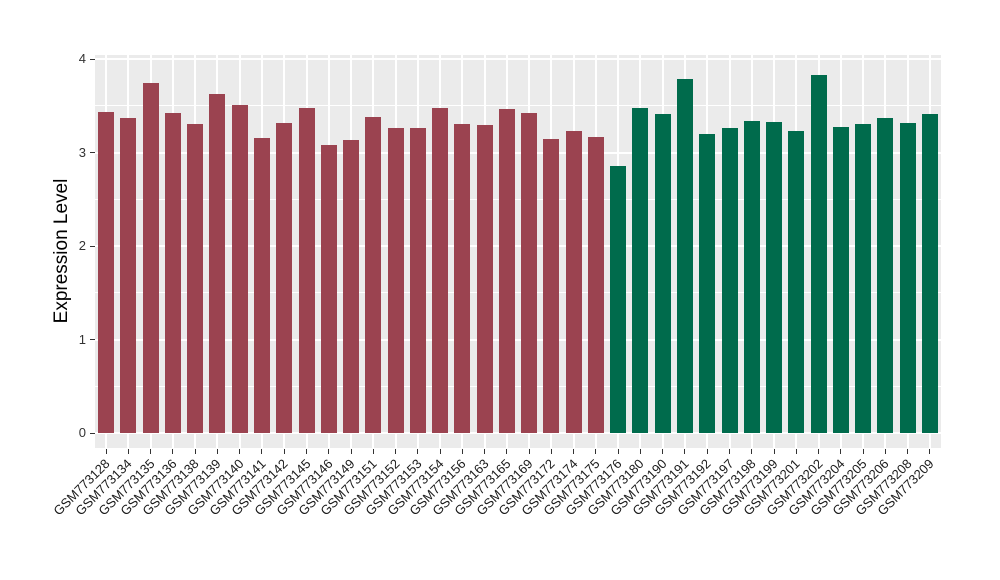  Describe the element at coordinates (82, 432) in the screenshot. I see `y-tick-label: 0` at that location.